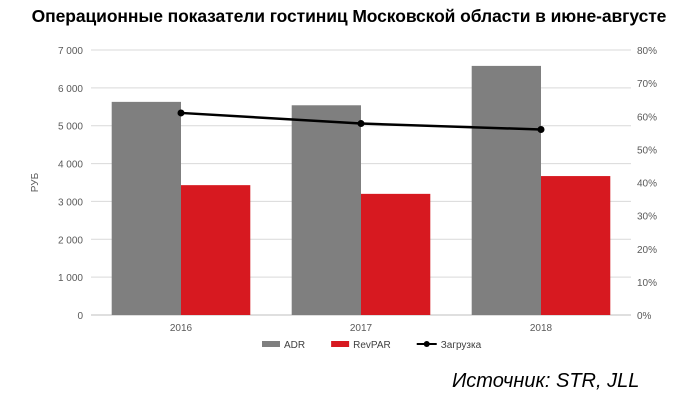 This screenshot has width=698, height=400. What do you see at coordinates (70, 240) in the screenshot?
I see `y-tick-label: 2 000` at bounding box center [70, 240].